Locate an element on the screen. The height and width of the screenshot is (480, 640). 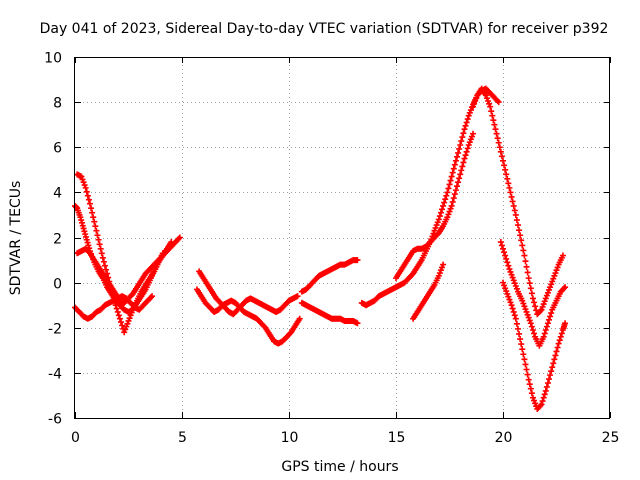
y-tick-label: 0 is located at coordinates (57, 285).